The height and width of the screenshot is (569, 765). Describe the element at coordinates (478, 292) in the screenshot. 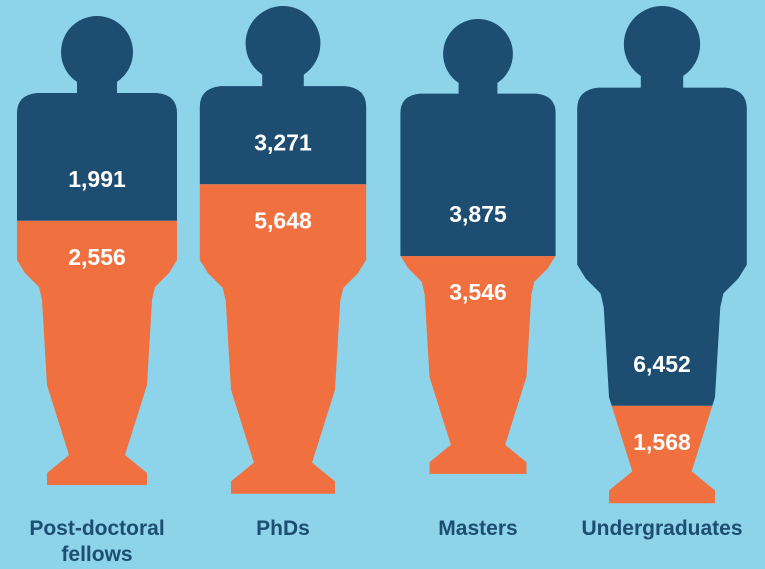

I see `value-label: 3,546` at that location.